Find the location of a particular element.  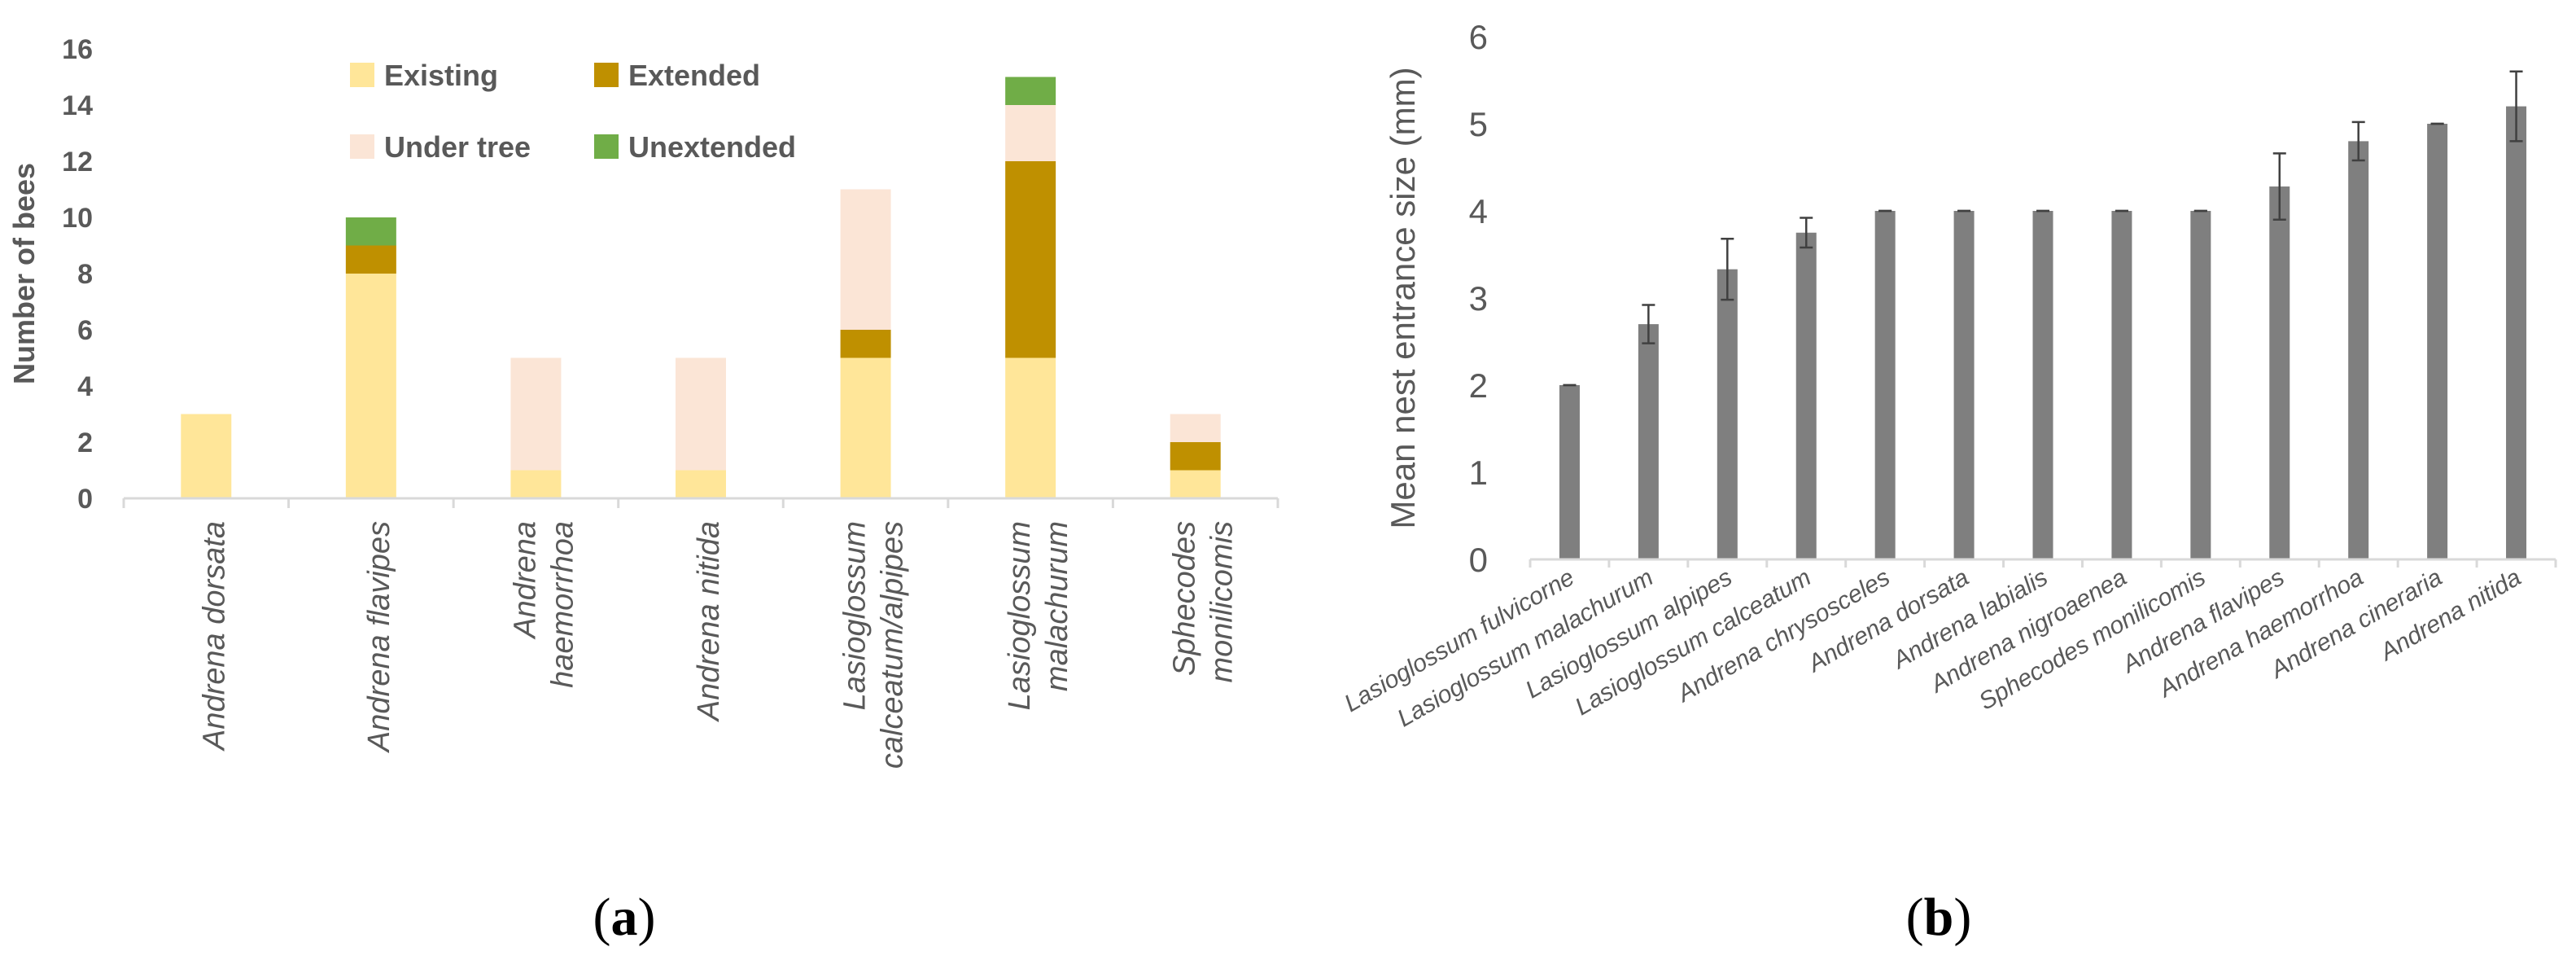

a-x-ticks is located at coordinates (700, 503).